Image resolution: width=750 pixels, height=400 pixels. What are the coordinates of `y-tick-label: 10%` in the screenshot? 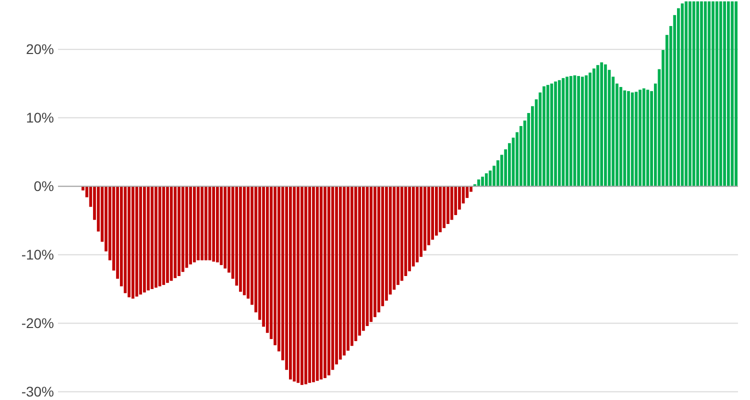 It's located at (40, 118).